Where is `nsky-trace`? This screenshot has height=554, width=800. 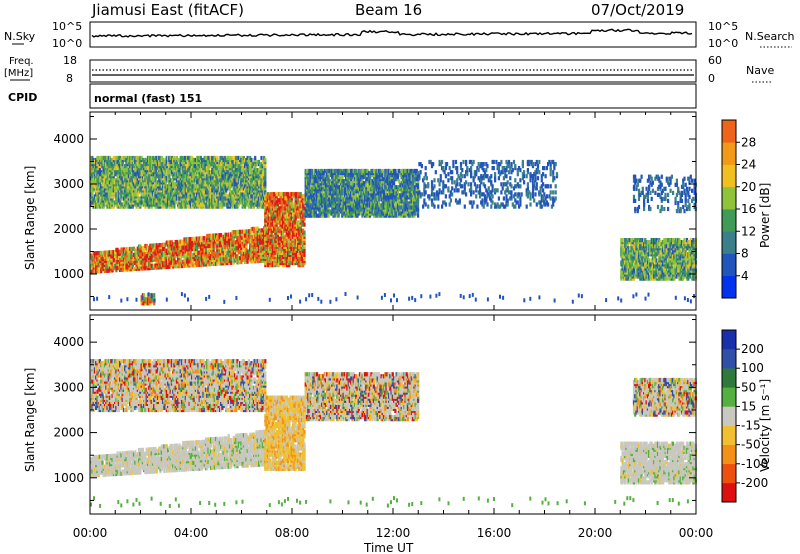 nsky-trace is located at coordinates (392, 33).